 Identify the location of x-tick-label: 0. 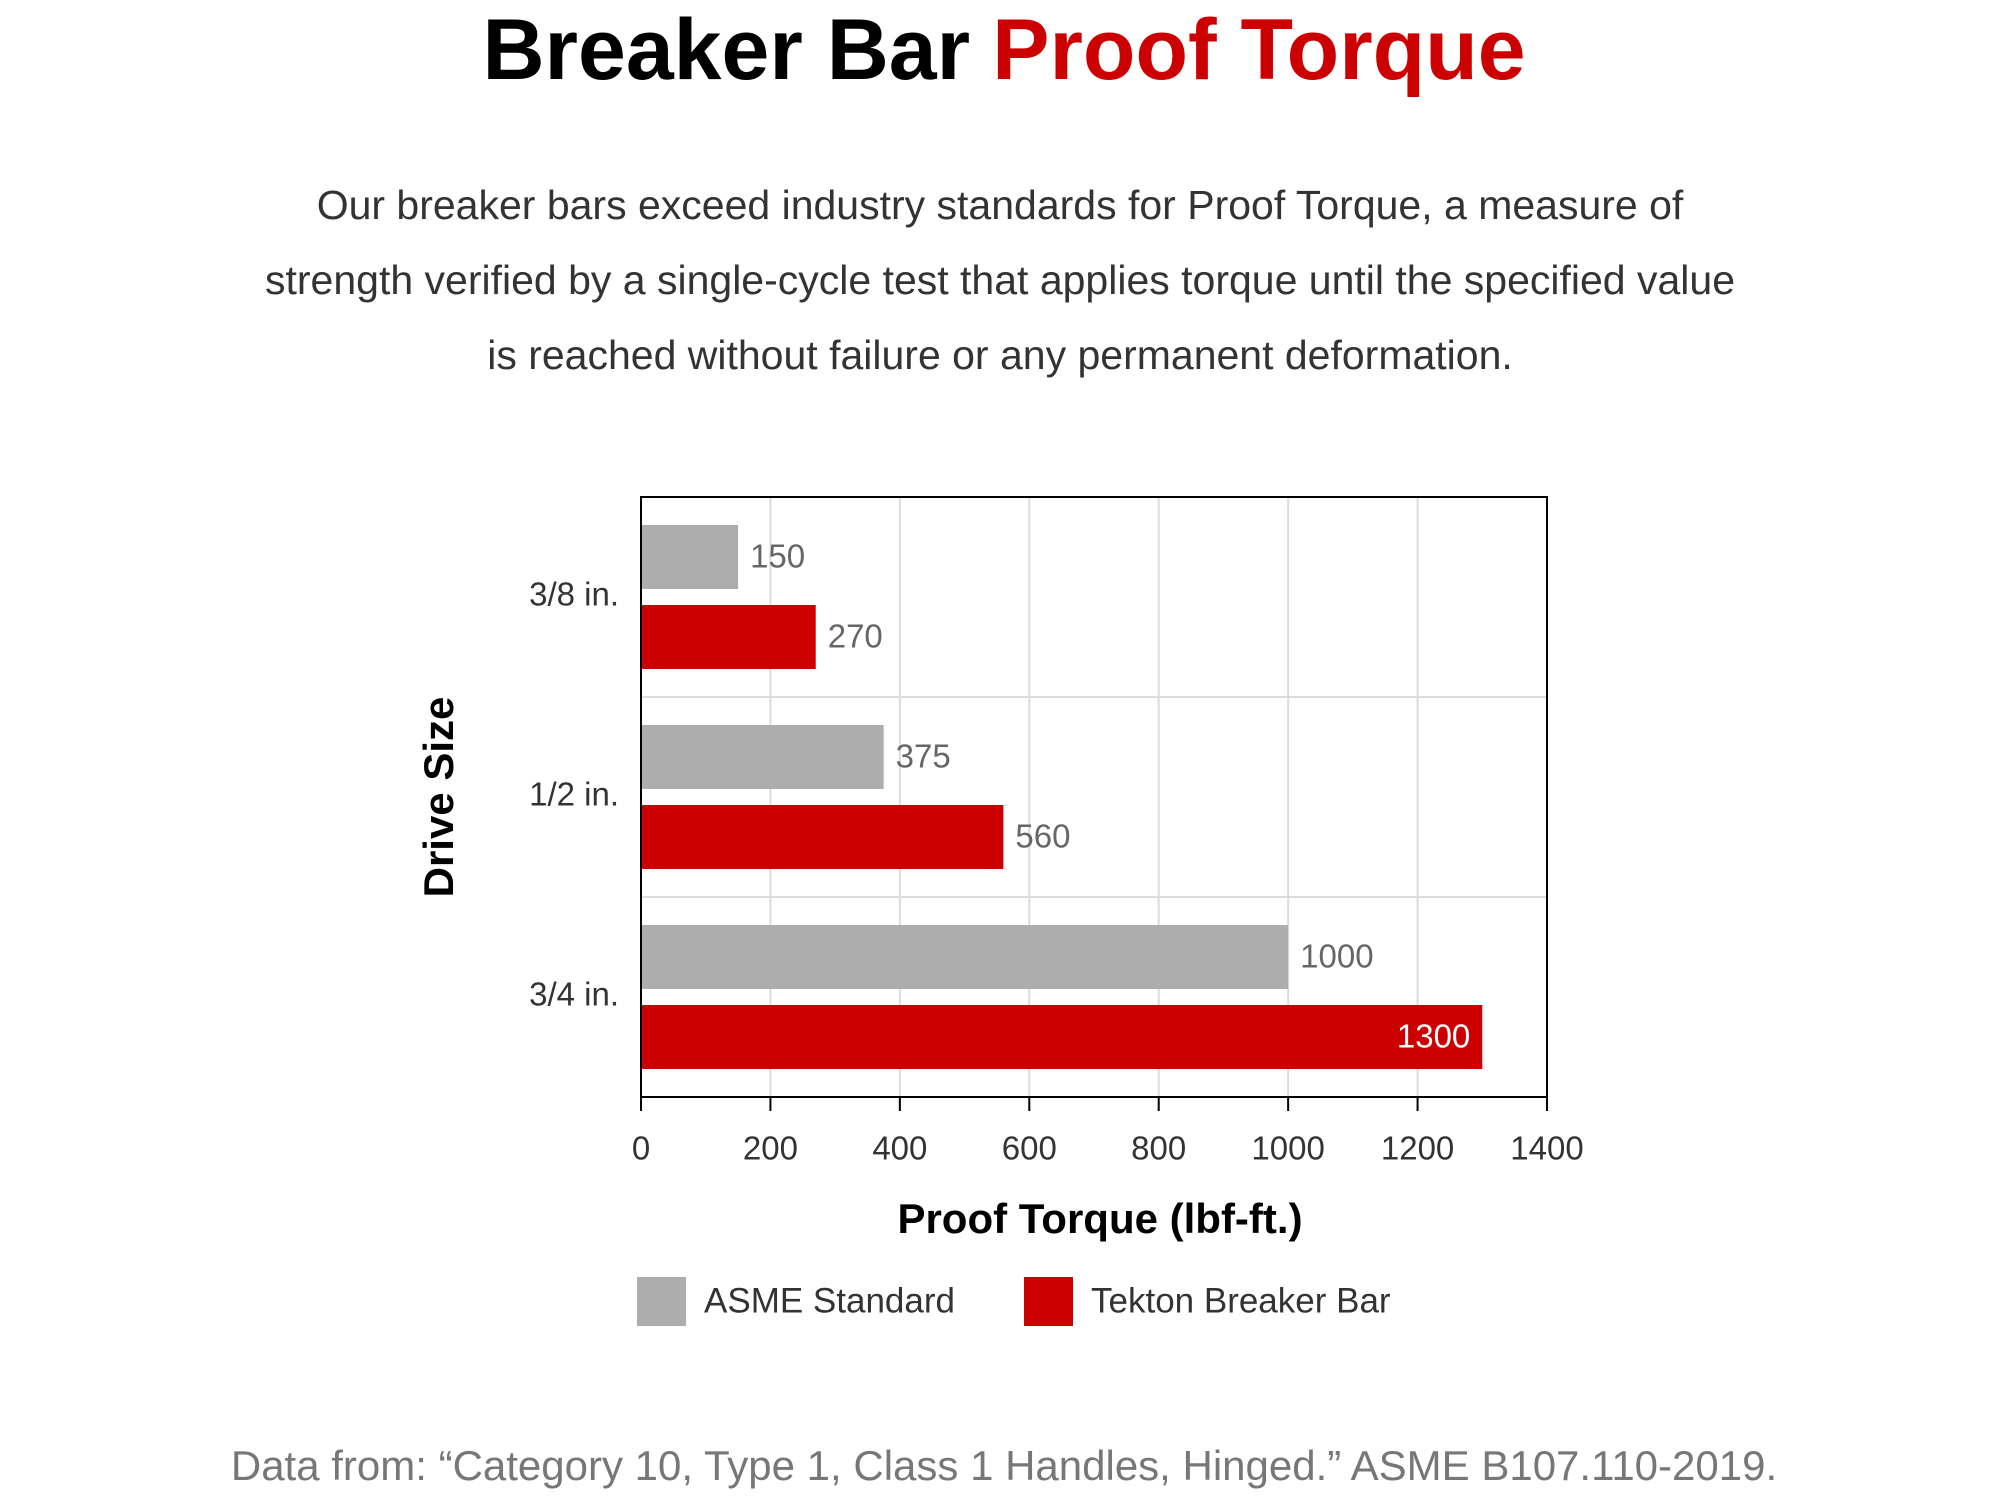
(641, 1148).